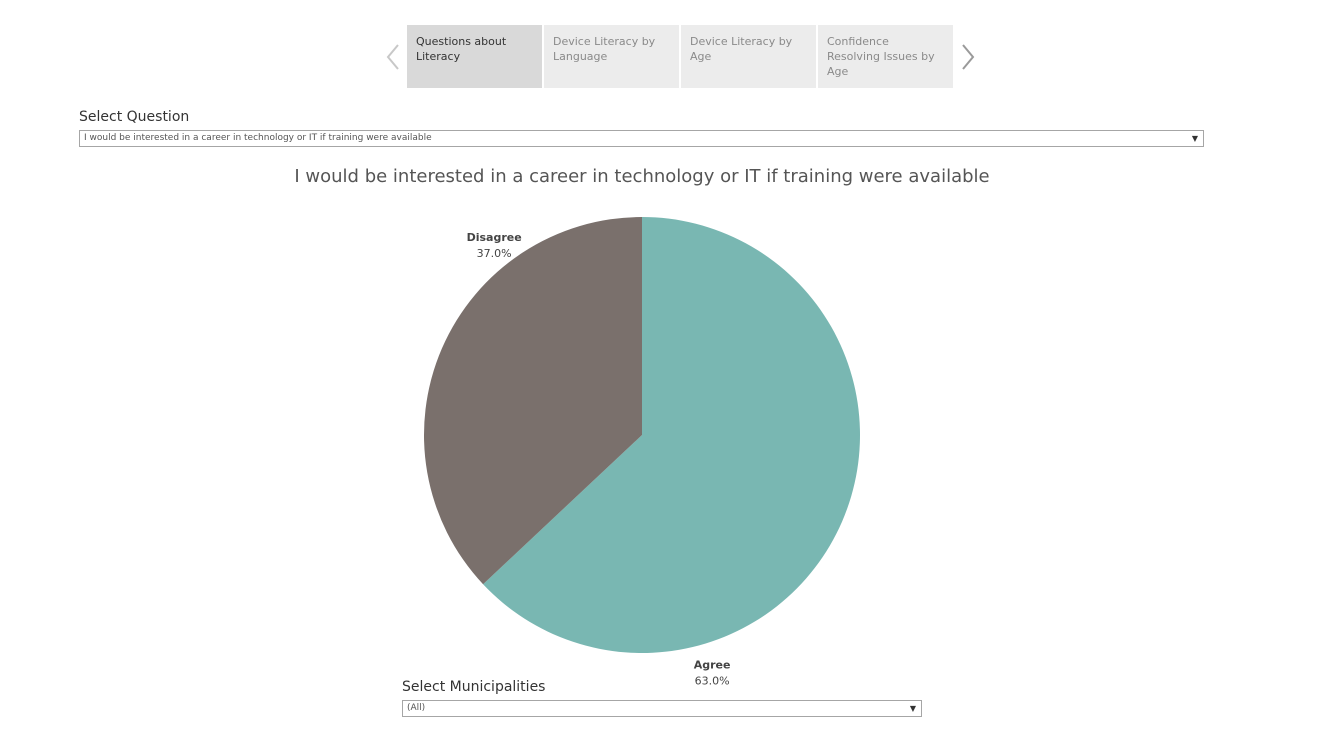 The image size is (1332, 745). I want to click on question-filter-label: Select Question, so click(134, 117).